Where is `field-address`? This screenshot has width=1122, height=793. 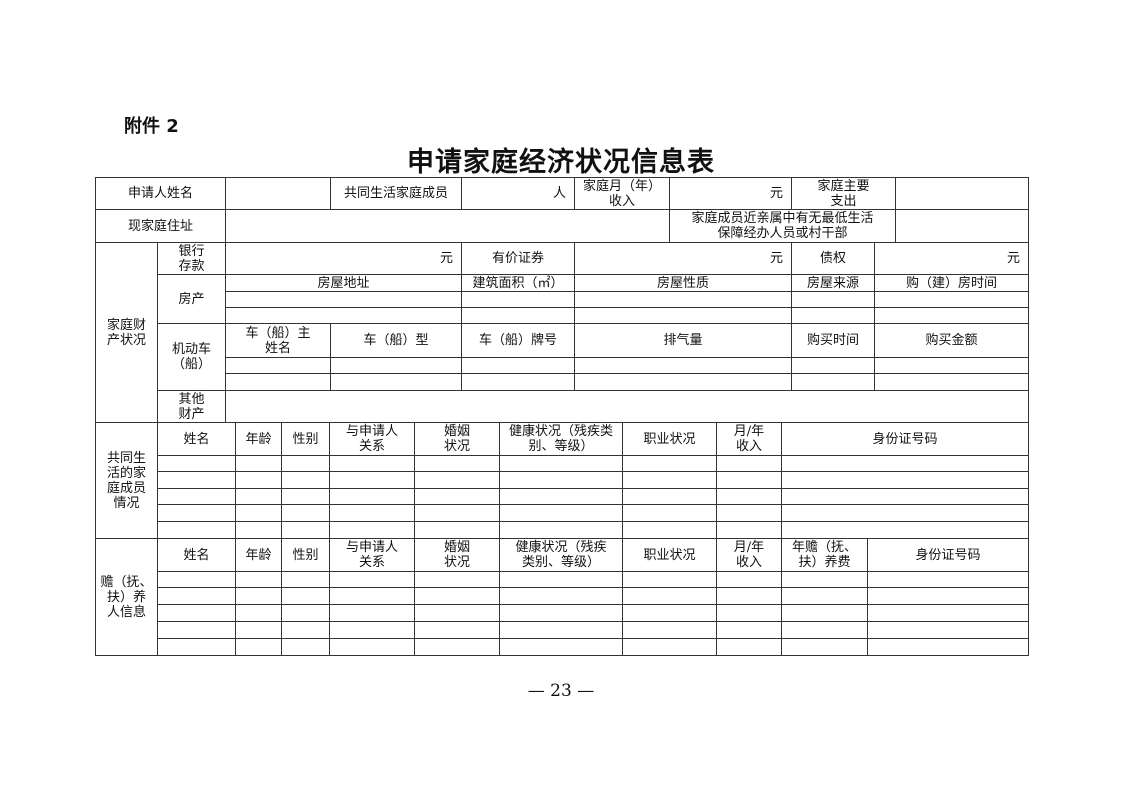
field-address is located at coordinates (447, 226).